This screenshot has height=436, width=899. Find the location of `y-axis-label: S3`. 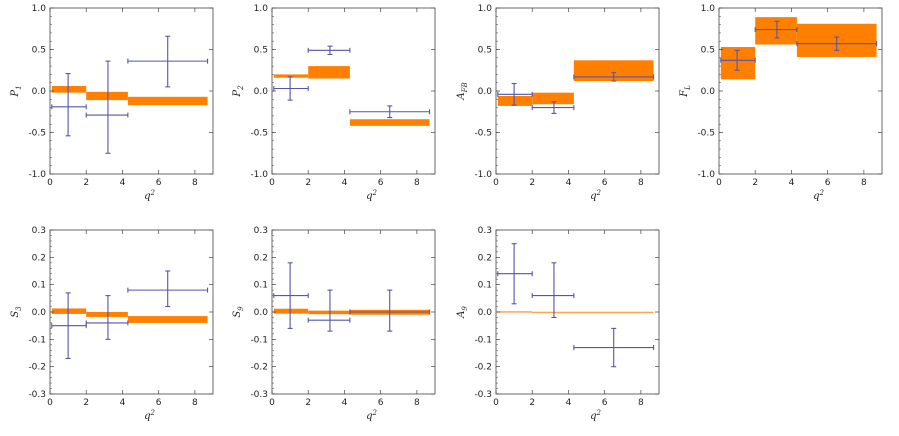

y-axis-label: S3 is located at coordinates (16, 312).